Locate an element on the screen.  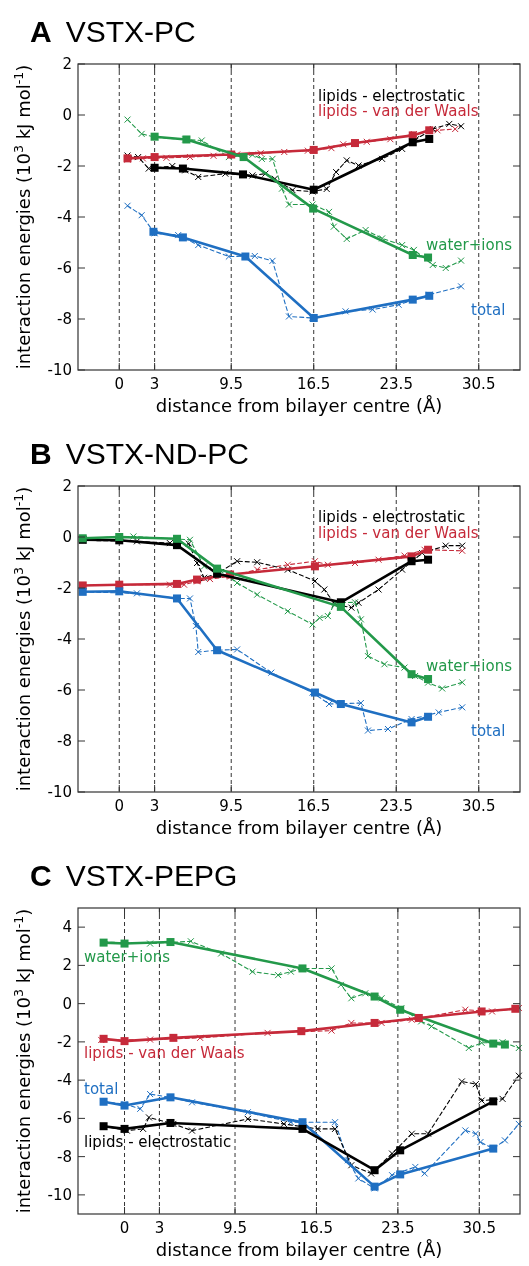
y-tick-label: 4 is located at coordinates (67, 927).